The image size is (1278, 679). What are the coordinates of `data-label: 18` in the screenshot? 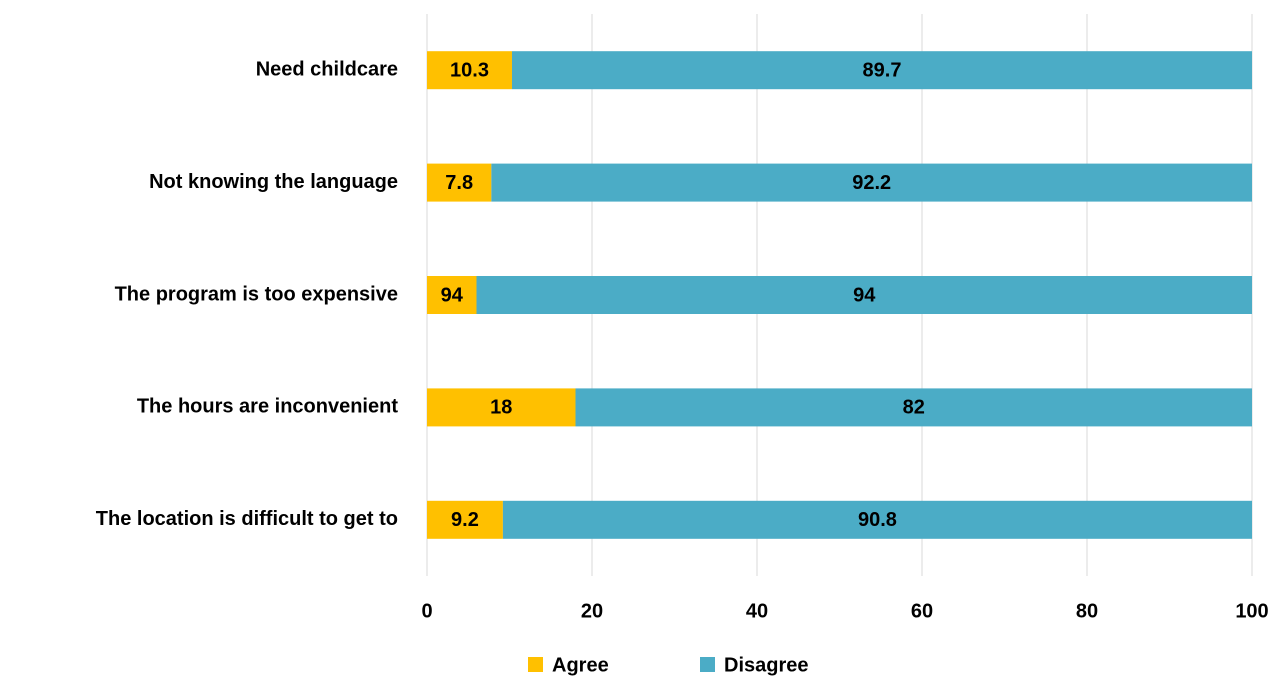 It's located at (501, 408).